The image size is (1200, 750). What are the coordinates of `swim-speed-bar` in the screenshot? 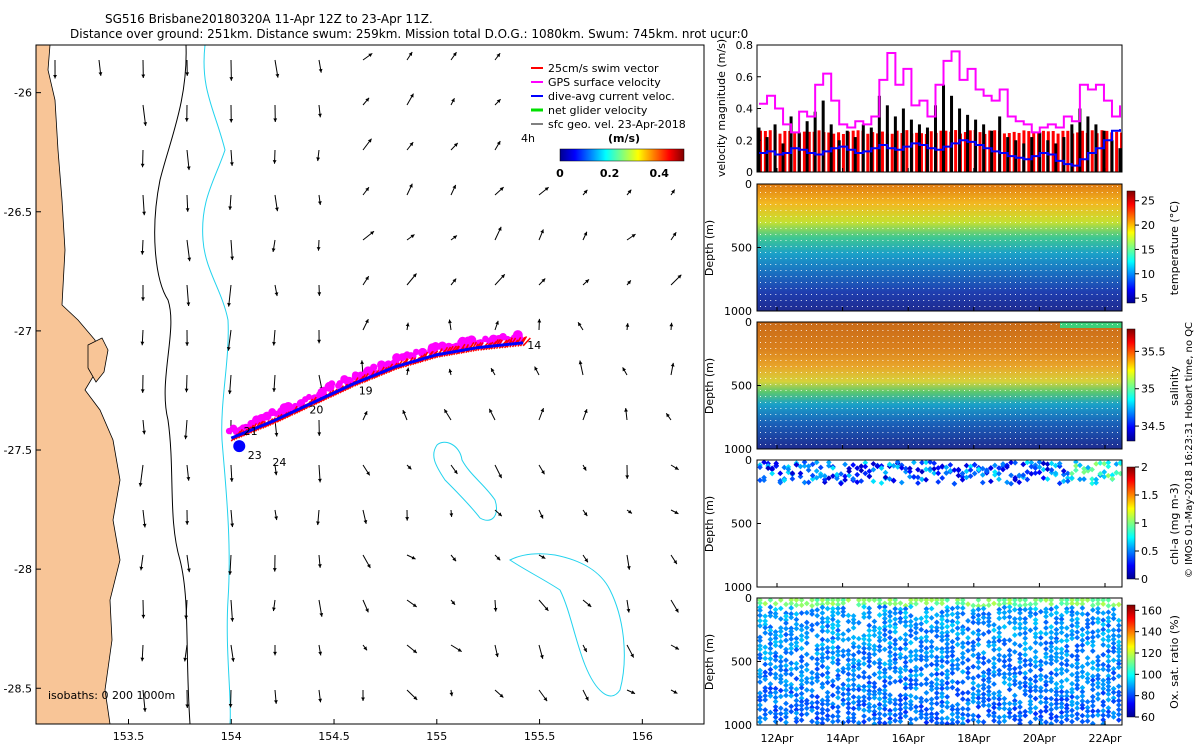 It's located at (853, 151).